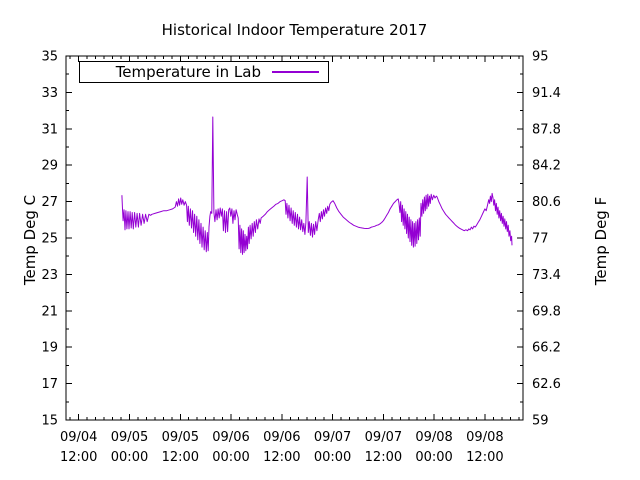 The height and width of the screenshot is (480, 640). Describe the element at coordinates (546, 311) in the screenshot. I see `y2-tick-label: 69.8` at that location.